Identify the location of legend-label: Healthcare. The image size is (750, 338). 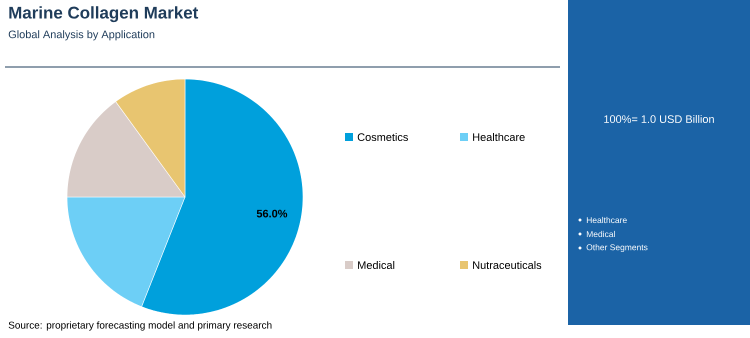
(499, 137).